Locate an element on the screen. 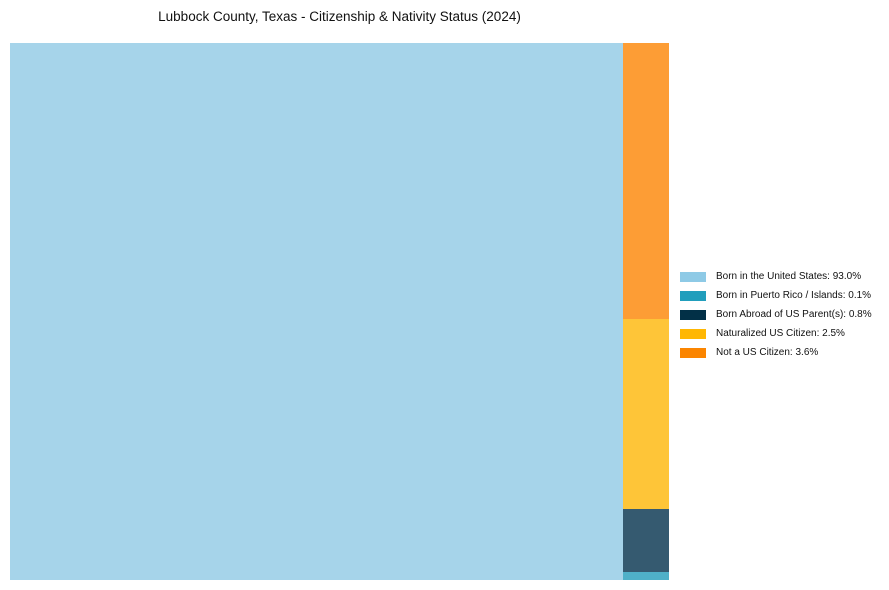 The height and width of the screenshot is (590, 889). legend-item: Naturalized US Citizen: 2.5% is located at coordinates (776, 333).